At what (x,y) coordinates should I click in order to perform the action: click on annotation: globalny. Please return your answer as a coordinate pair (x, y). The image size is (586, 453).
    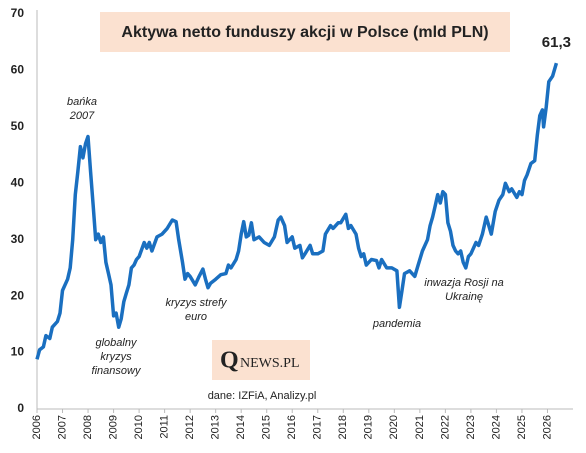
    Looking at the image, I should click on (117, 343).